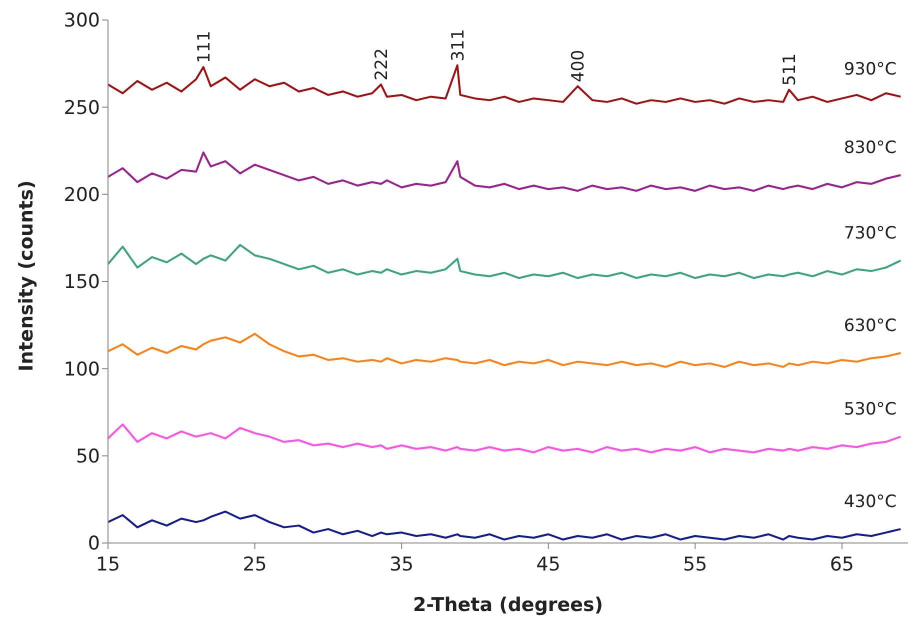  I want to click on y-tick-label: 300, so click(82, 21).